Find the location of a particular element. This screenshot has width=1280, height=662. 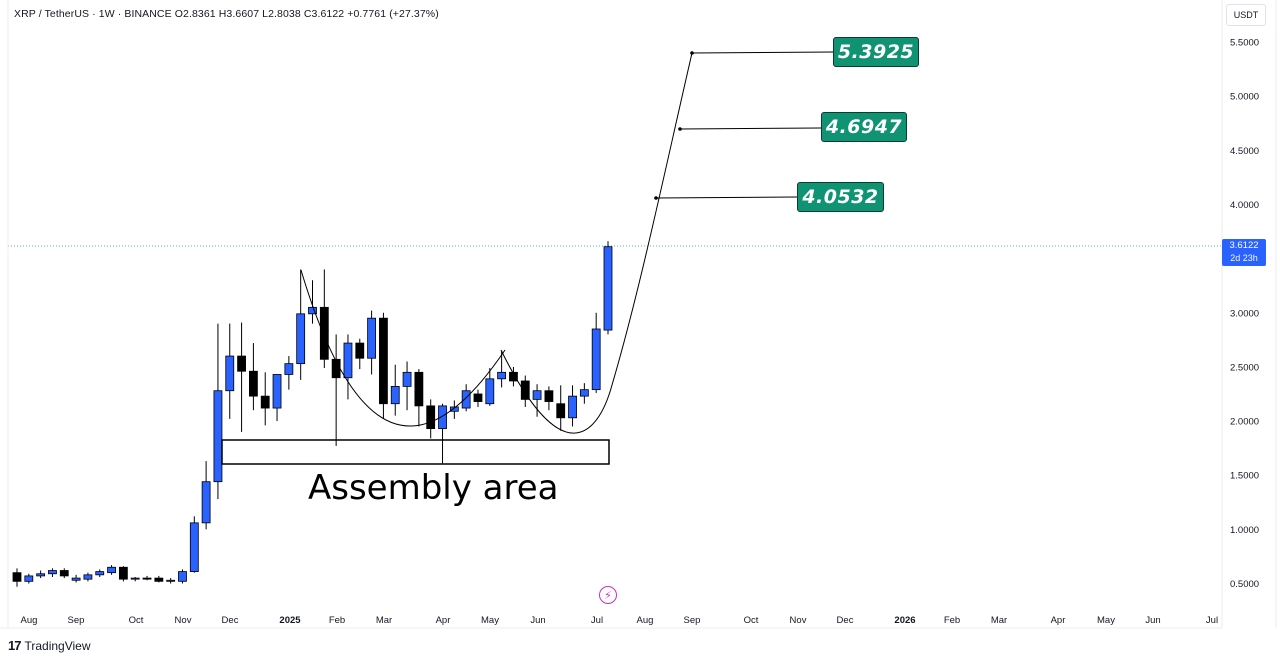

x-tick-label: 2025 is located at coordinates (290, 620).